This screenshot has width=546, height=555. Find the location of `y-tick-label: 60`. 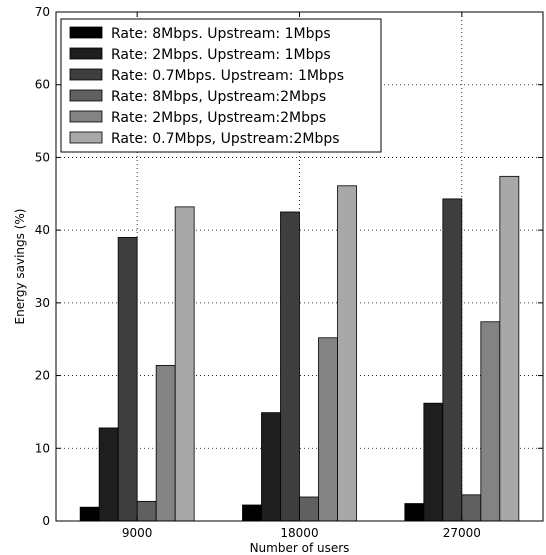

y-tick-label: 60 is located at coordinates (42, 85).